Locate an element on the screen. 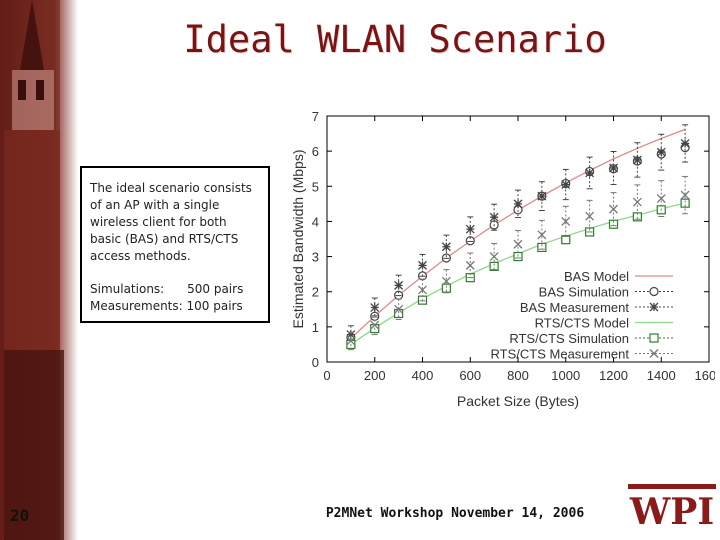  legend-label: BAS Simulation is located at coordinates (584, 292).